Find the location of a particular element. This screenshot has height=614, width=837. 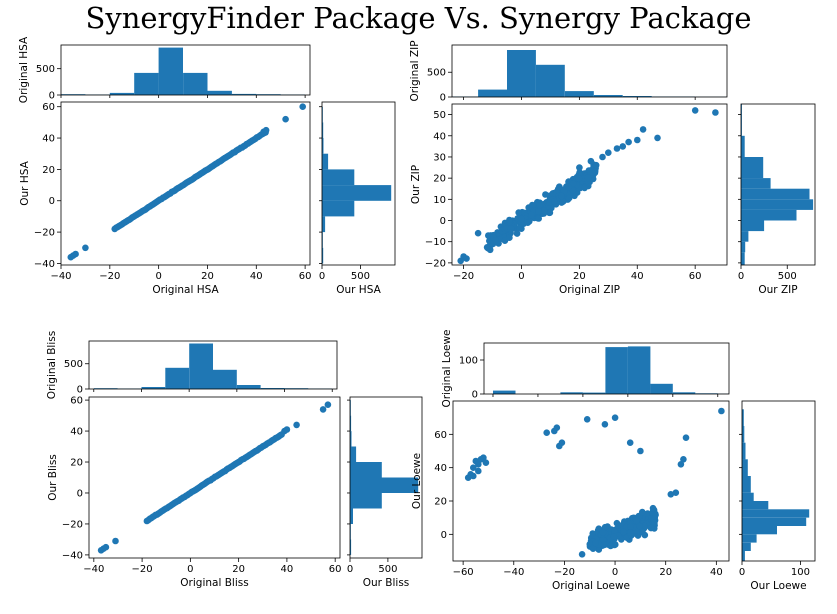

loewe-right-hist-x-tick-label: 0 is located at coordinates (742, 572).